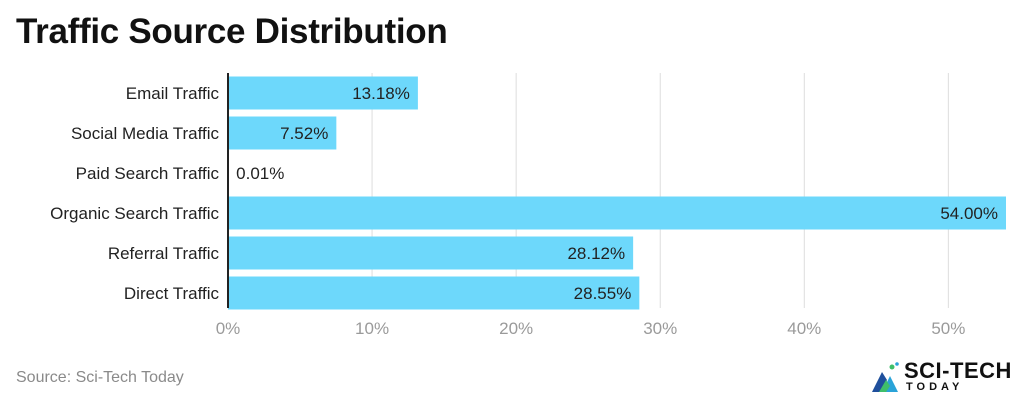 Image resolution: width=1024 pixels, height=405 pixels. Describe the element at coordinates (381, 93) in the screenshot. I see `data-label: 13.18%` at that location.